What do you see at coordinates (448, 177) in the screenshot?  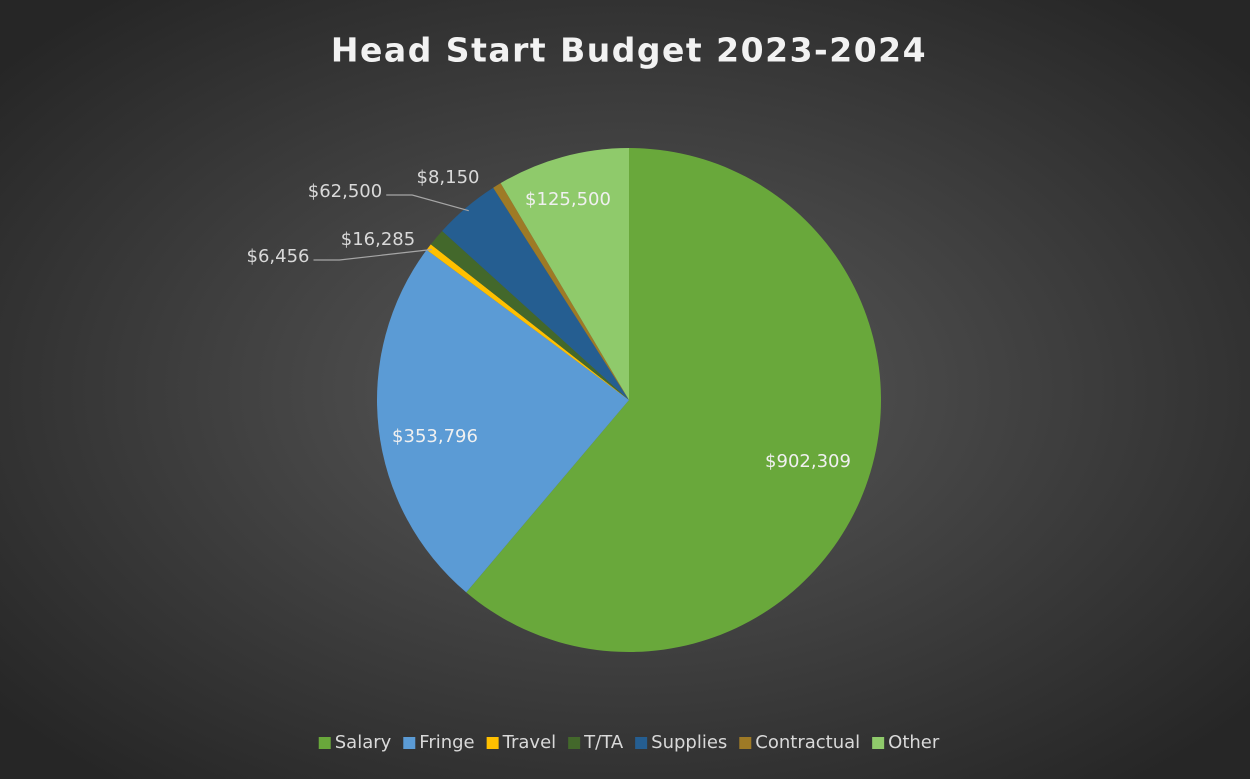 I see `data-label: $8,150` at bounding box center [448, 177].